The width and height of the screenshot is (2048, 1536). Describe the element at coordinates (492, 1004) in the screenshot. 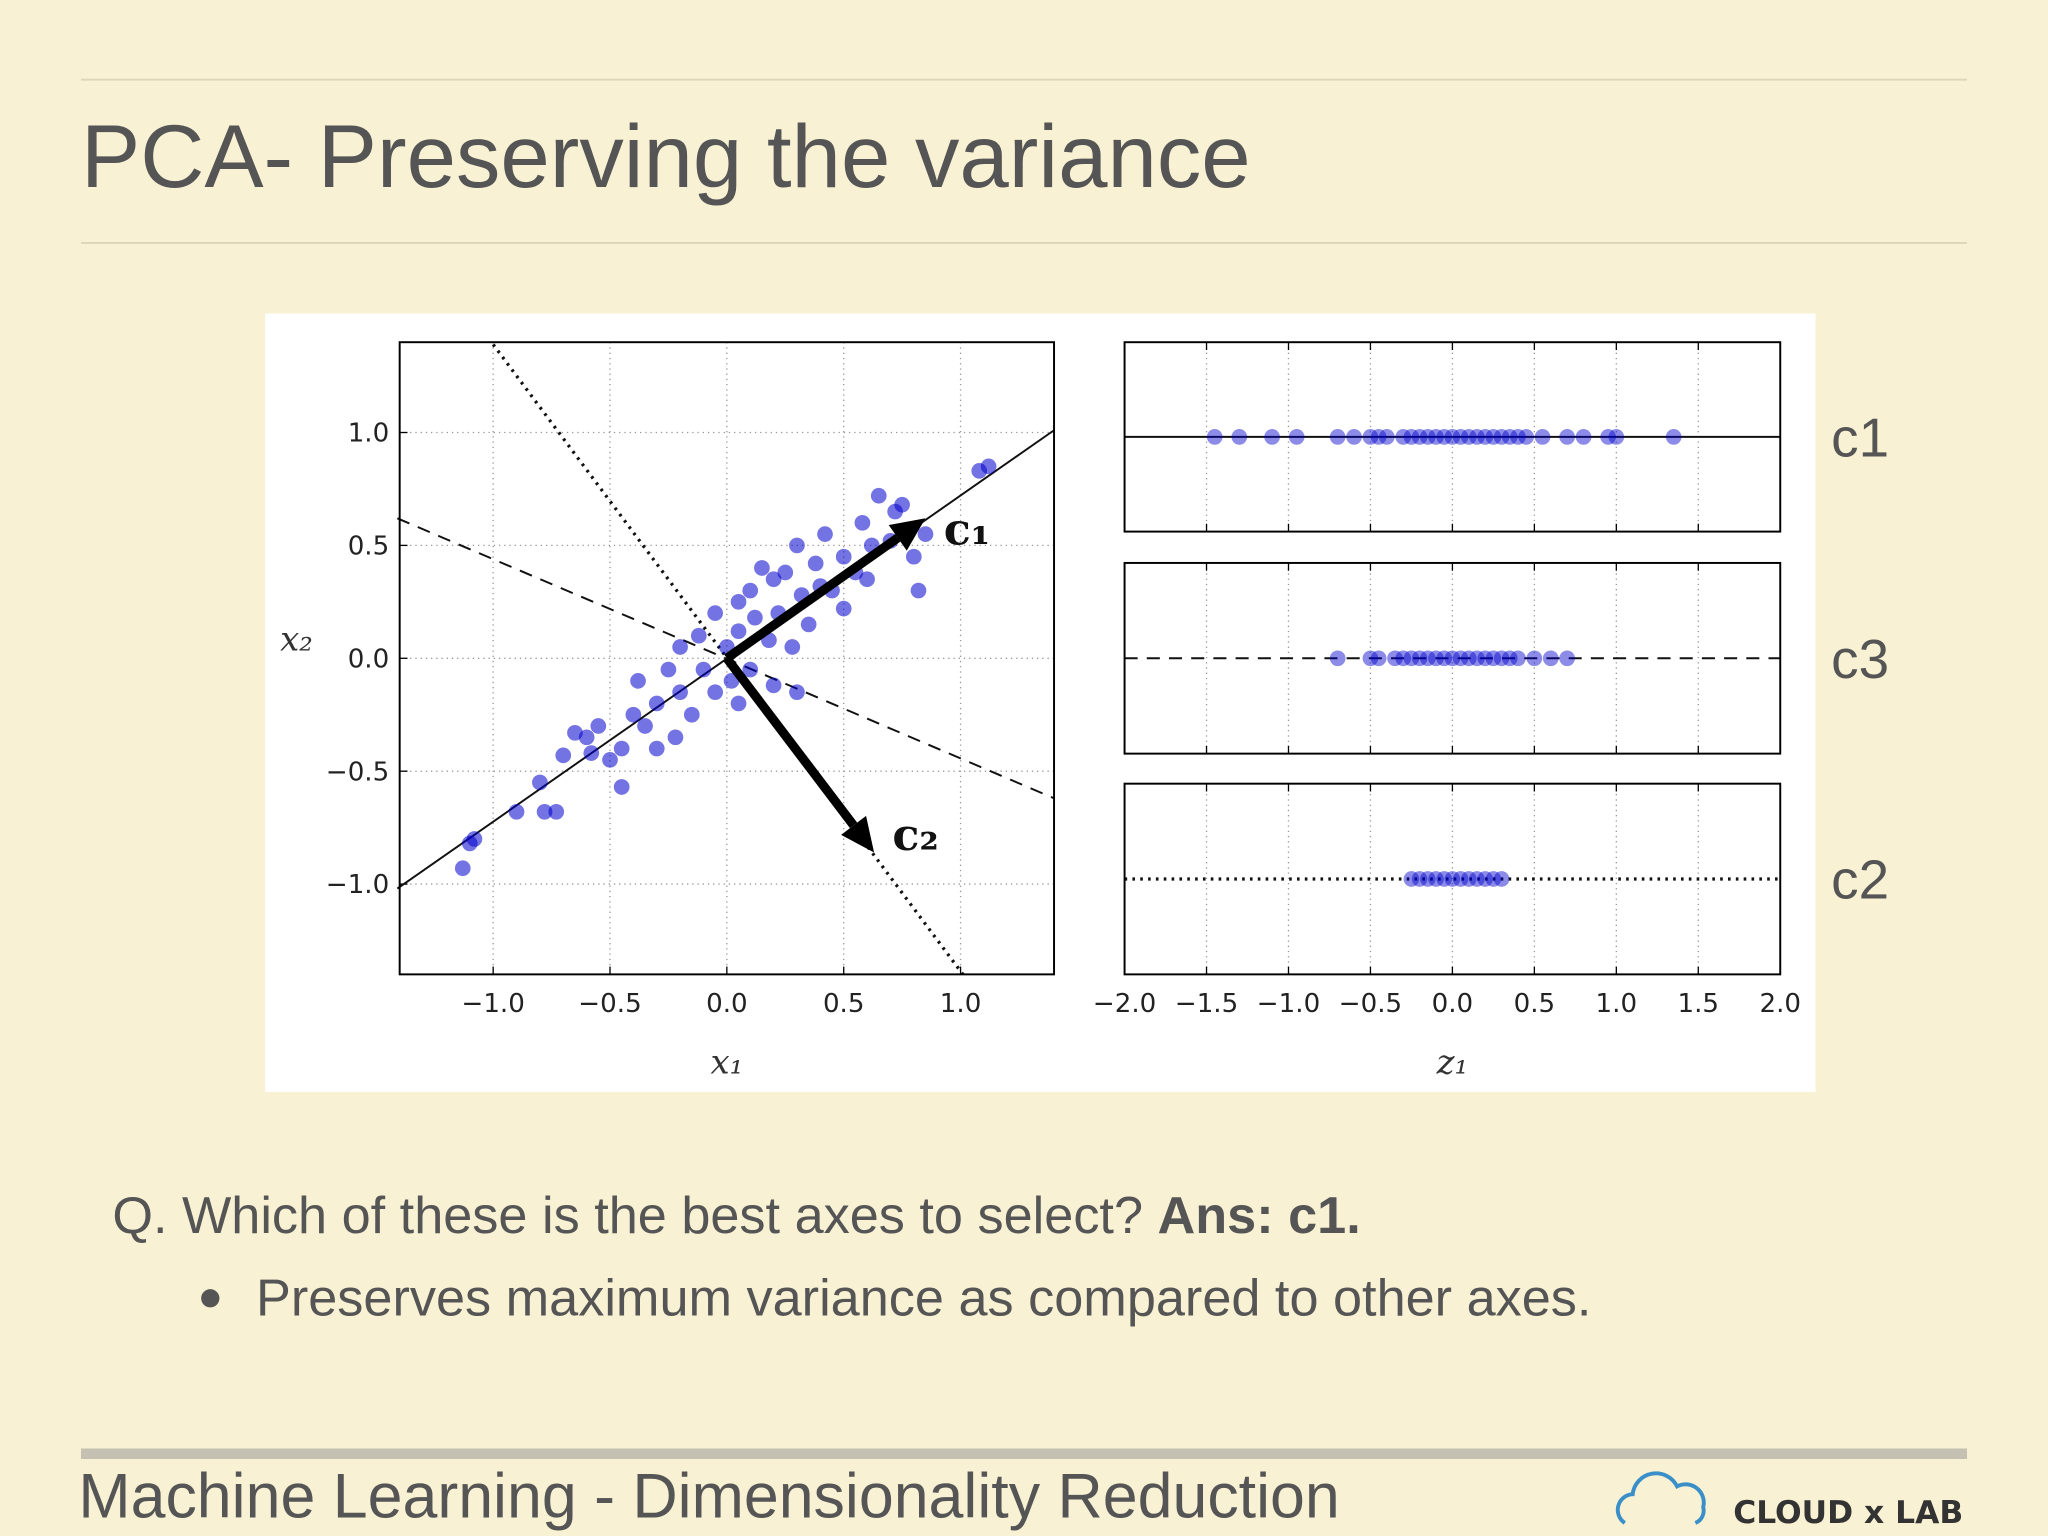

I see `x-tick-label: −1.0` at that location.